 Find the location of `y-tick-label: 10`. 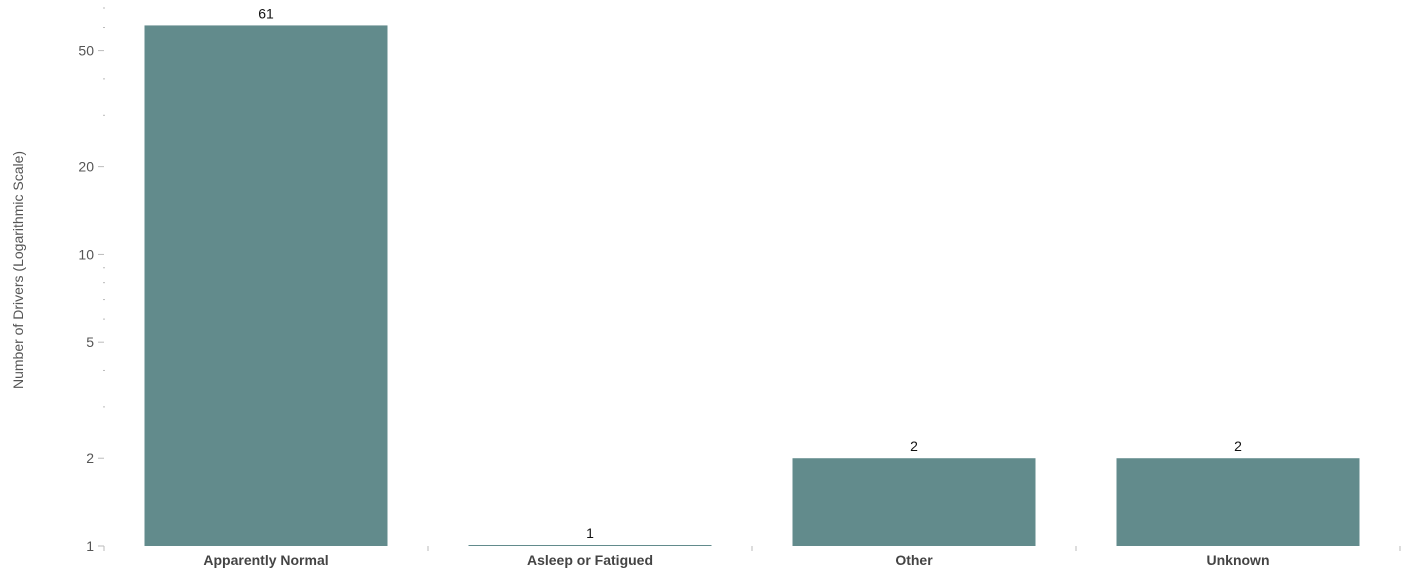

y-tick-label: 10 is located at coordinates (86, 254).